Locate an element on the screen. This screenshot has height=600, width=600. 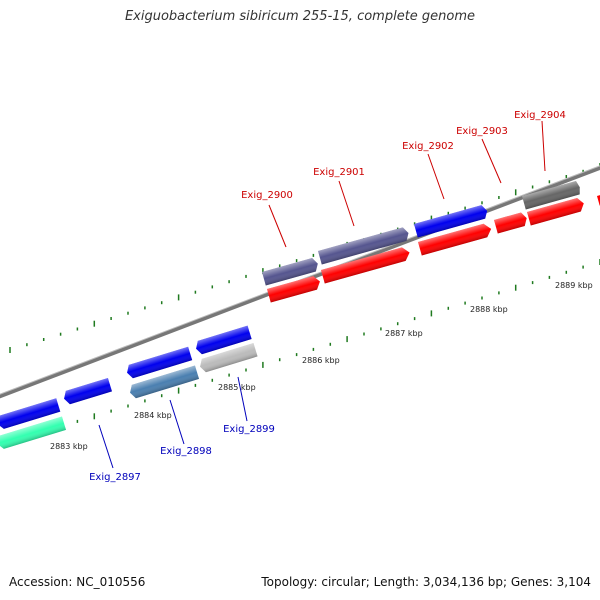
gene-exig-2904-darkgrey is located at coordinates (552, 195).